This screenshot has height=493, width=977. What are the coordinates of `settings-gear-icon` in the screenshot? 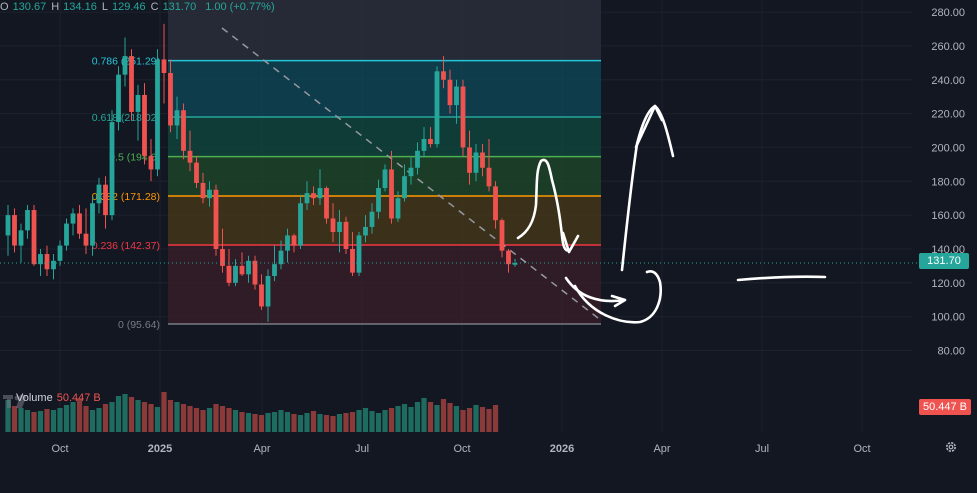 It's located at (951, 447).